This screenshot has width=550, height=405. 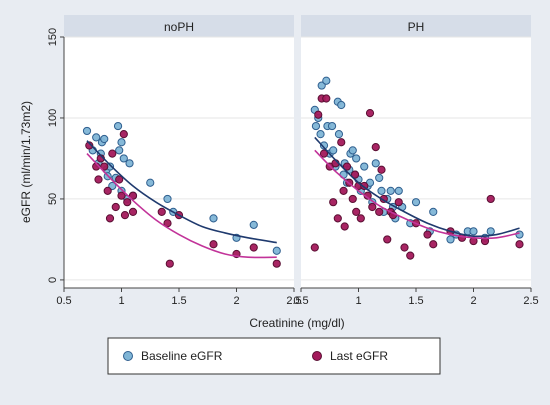 What do you see at coordinates (296, 323) in the screenshot?
I see `x-axis-title: Creatinine (mg/dl)` at bounding box center [296, 323].